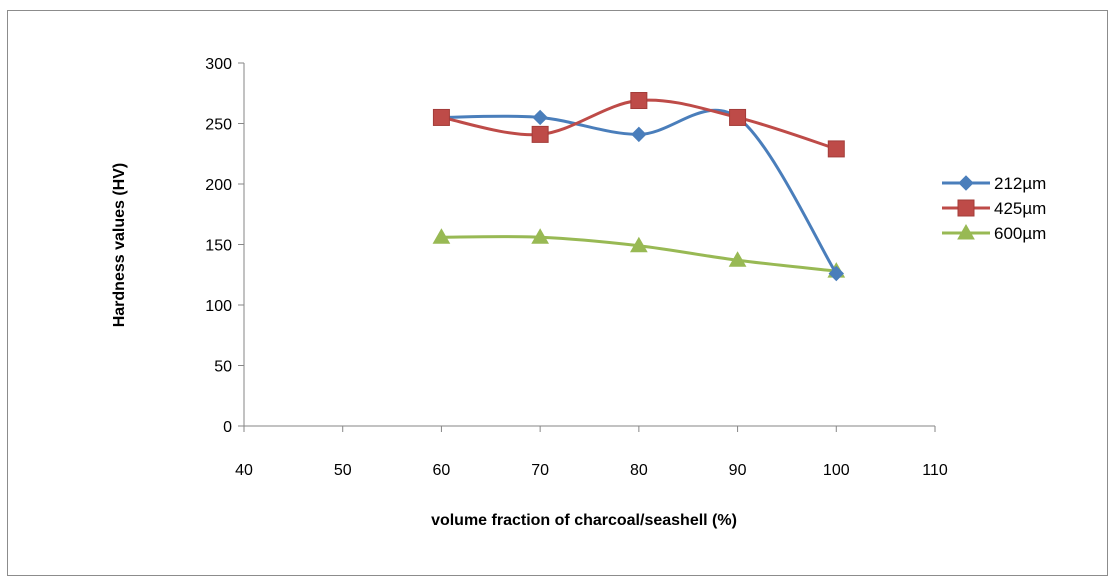  I want to click on y-axis-title: Hardness values (HV), so click(119, 245).